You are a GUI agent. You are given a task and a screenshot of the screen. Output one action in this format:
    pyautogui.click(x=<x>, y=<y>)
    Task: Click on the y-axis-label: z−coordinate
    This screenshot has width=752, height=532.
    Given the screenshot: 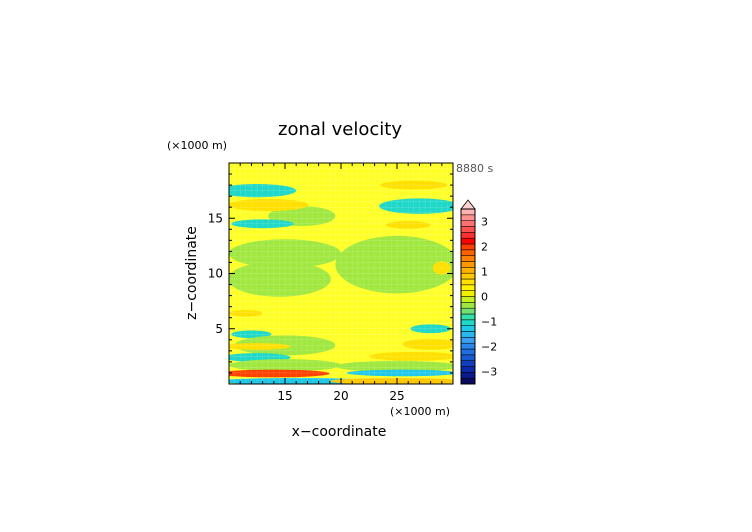 What is the action you would take?
    pyautogui.click(x=192, y=273)
    